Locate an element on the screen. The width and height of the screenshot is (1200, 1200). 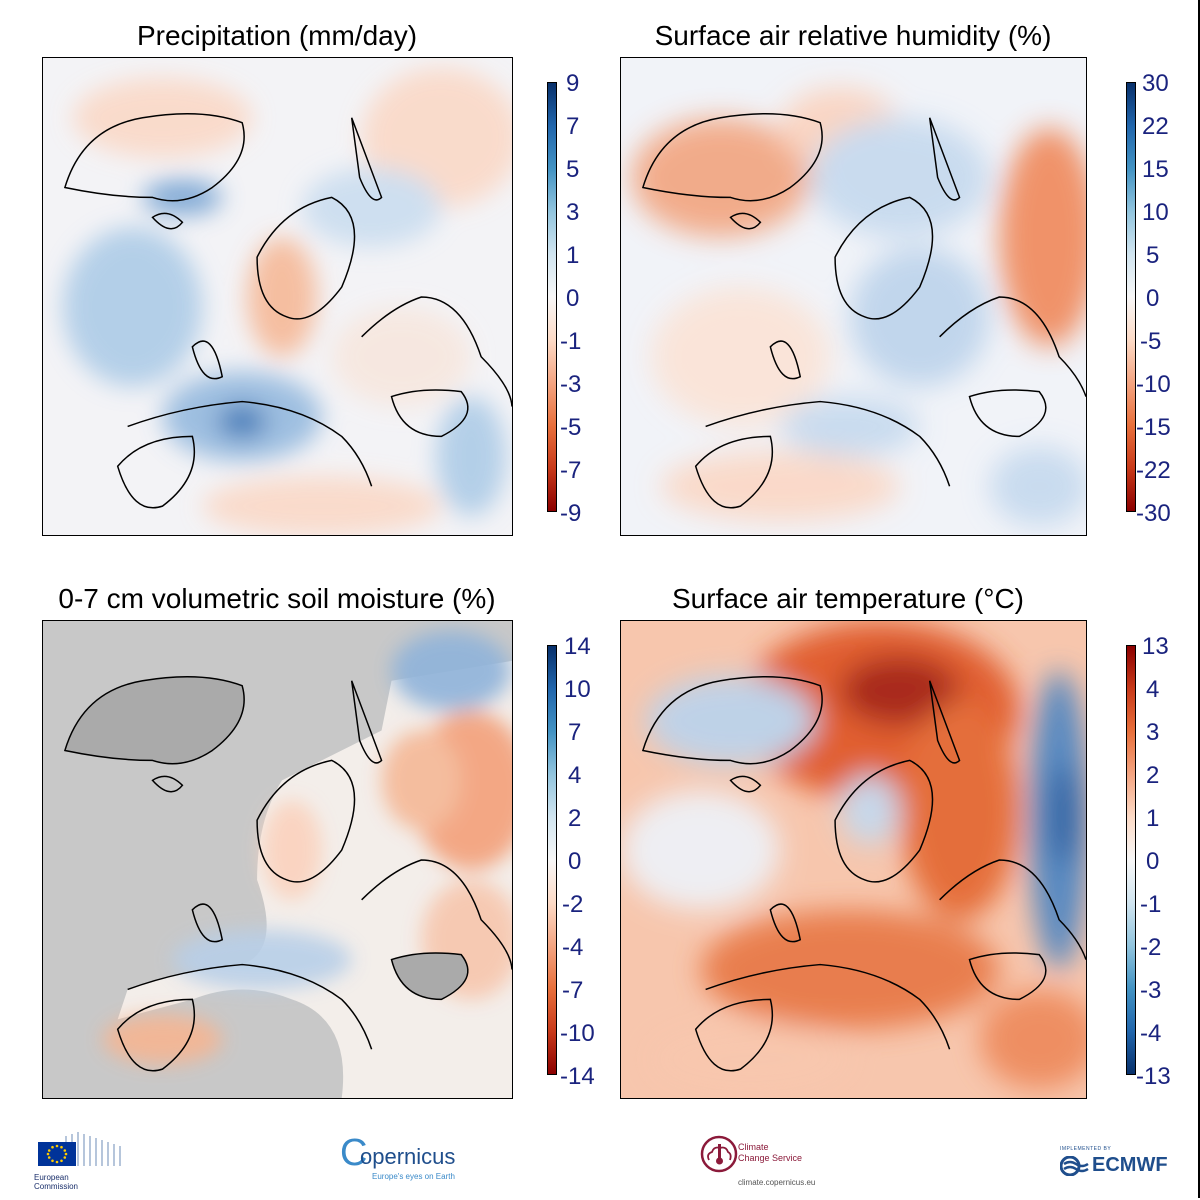
soil-moisture-tick: -7 is located at coordinates (573, 990).